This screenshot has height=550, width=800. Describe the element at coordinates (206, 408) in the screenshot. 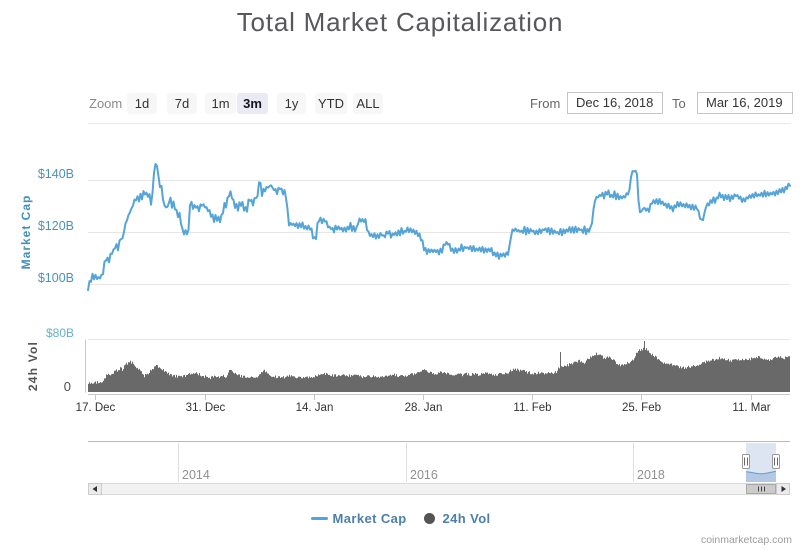

I see `svg-text: 31. Dec` at that location.